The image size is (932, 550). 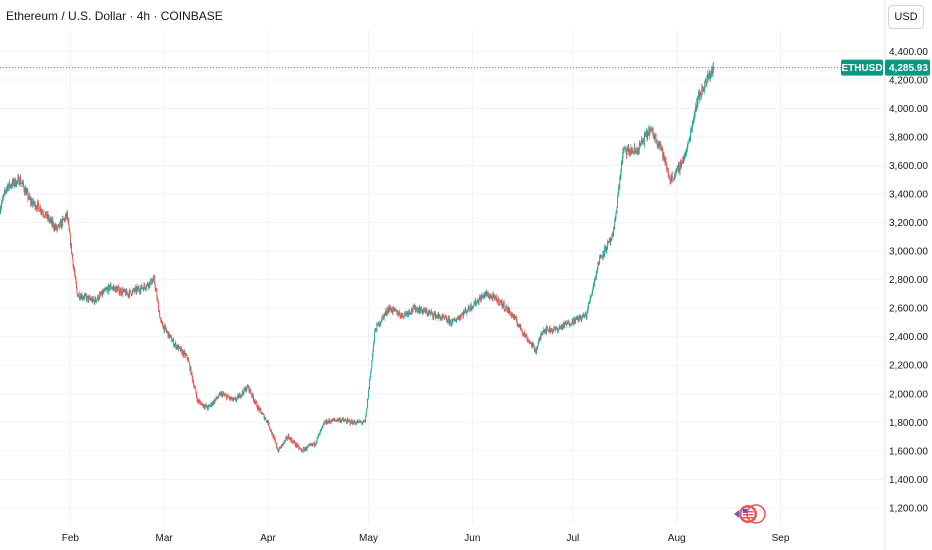 What do you see at coordinates (426, 538) in the screenshot?
I see `time-axis: Feb Mar Apr May Jun Jul Aug Sep` at bounding box center [426, 538].